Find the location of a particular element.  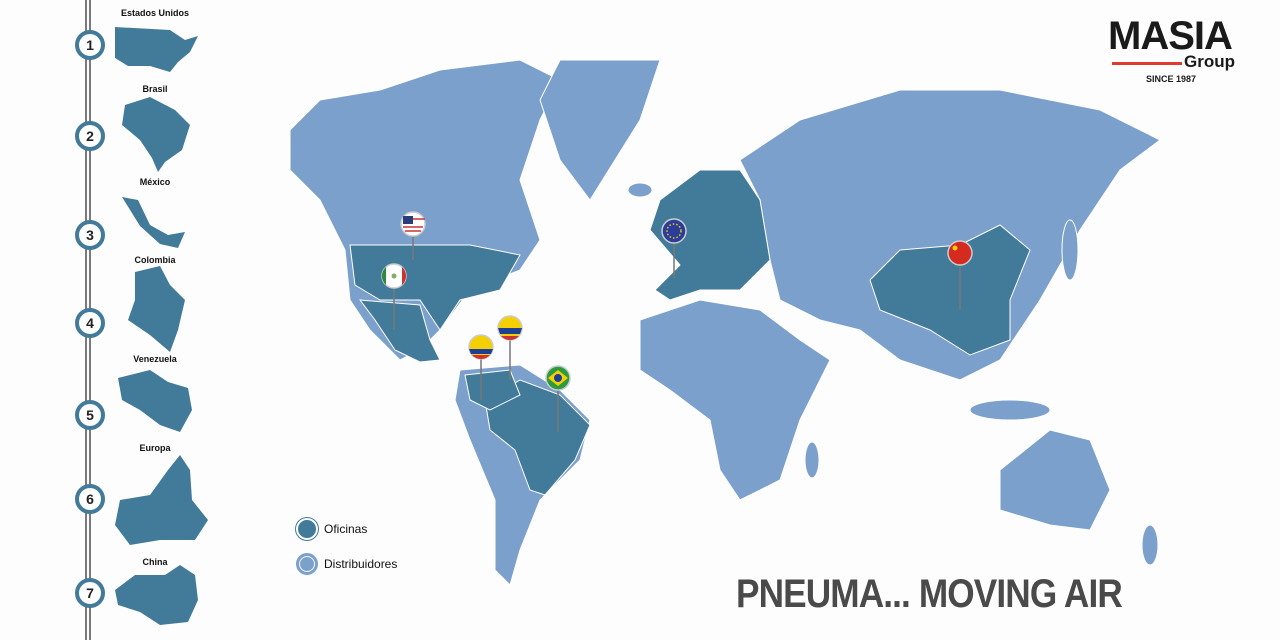

china-flag-icon is located at coordinates (960, 253).